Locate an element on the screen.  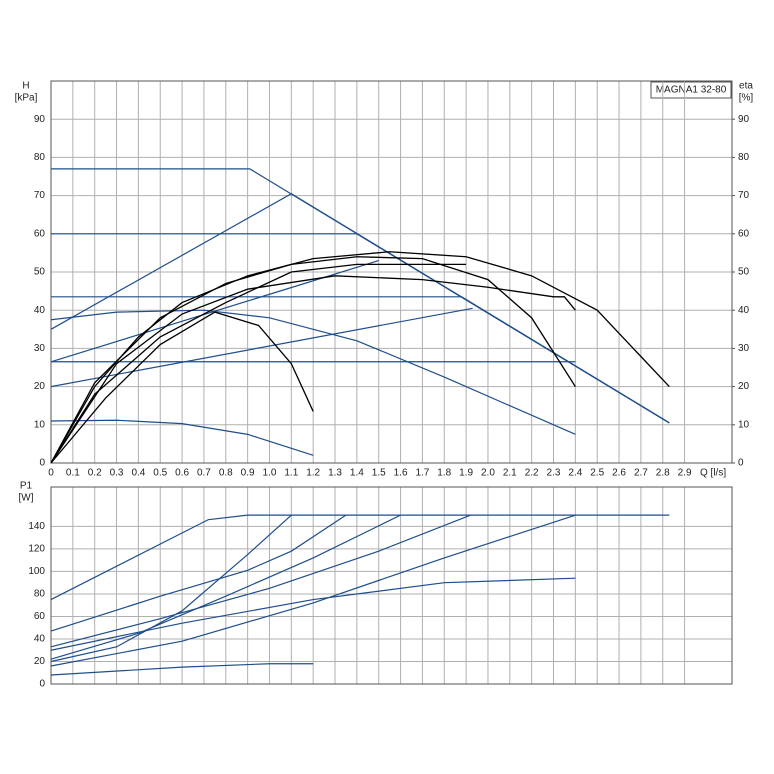
x-tick-label: 1.6 is located at coordinates (401, 473).